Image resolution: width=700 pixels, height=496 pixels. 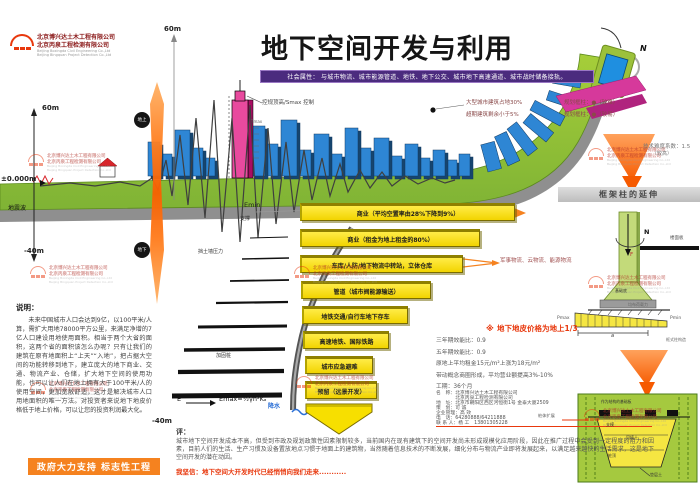 I want to click on f-force-label: F, so click(x=632, y=255).